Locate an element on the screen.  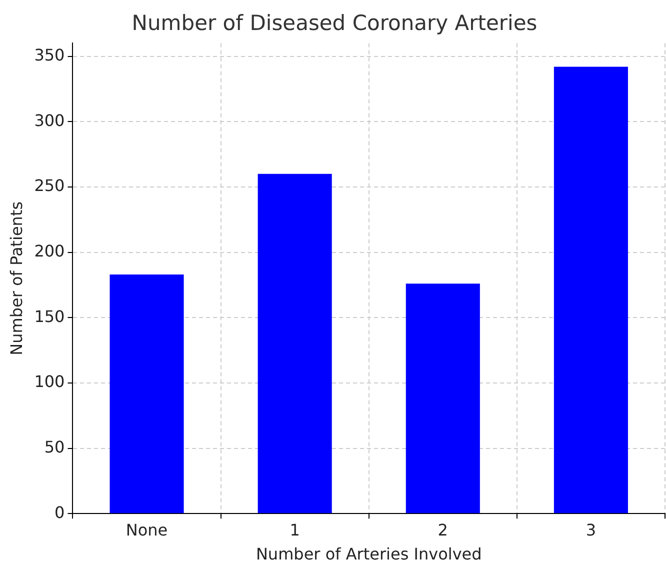
x-tick-label: 1 is located at coordinates (295, 530).